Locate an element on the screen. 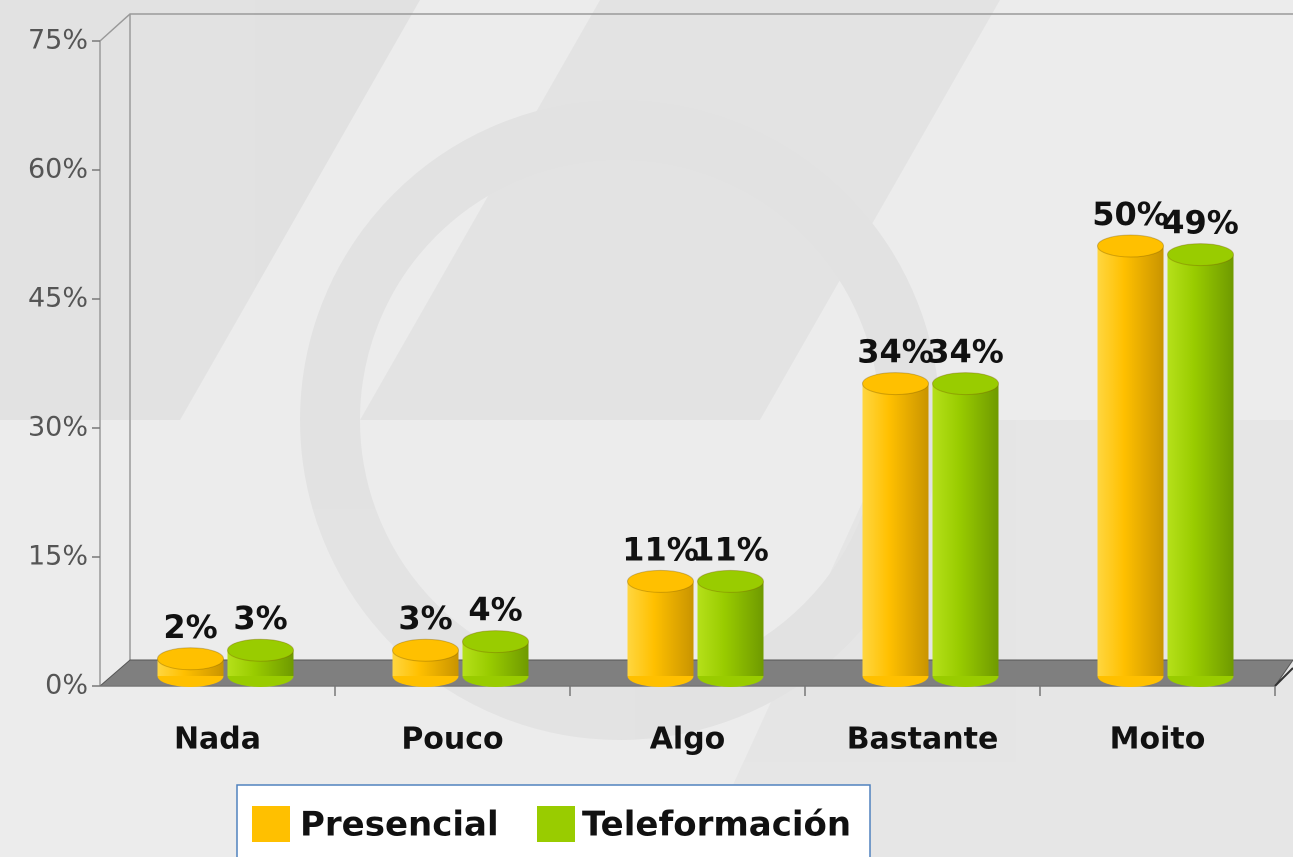 This screenshot has width=1293, height=857. x-tick-label: Algo is located at coordinates (688, 739).